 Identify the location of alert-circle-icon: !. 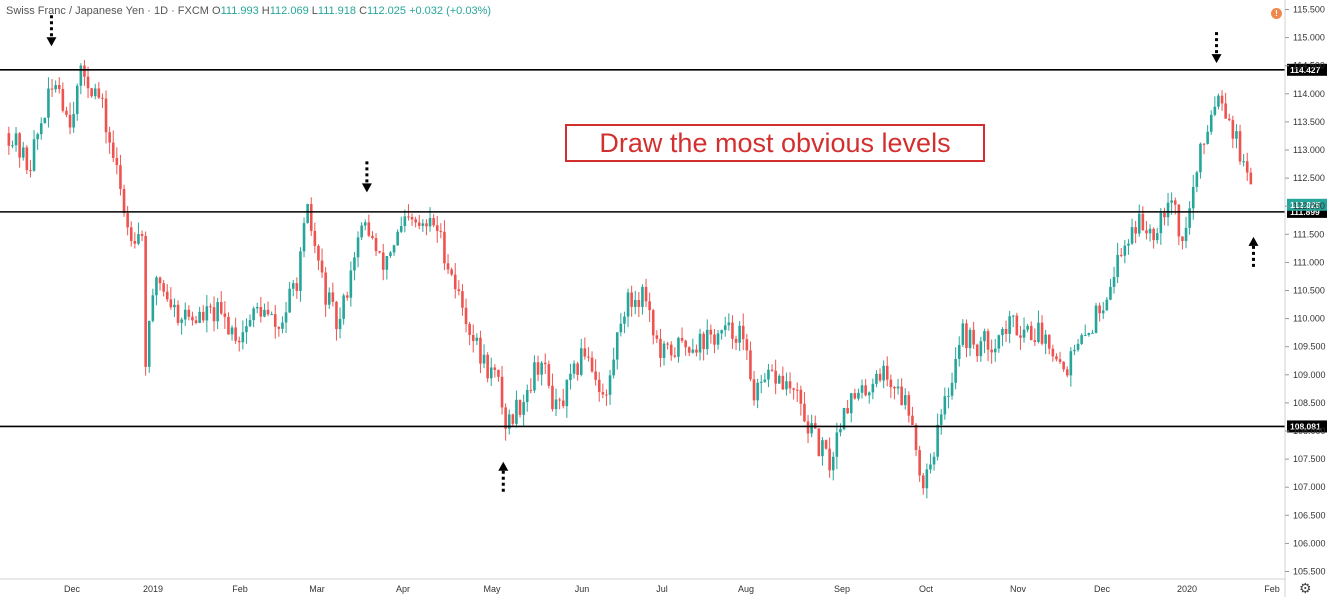
(1276, 13).